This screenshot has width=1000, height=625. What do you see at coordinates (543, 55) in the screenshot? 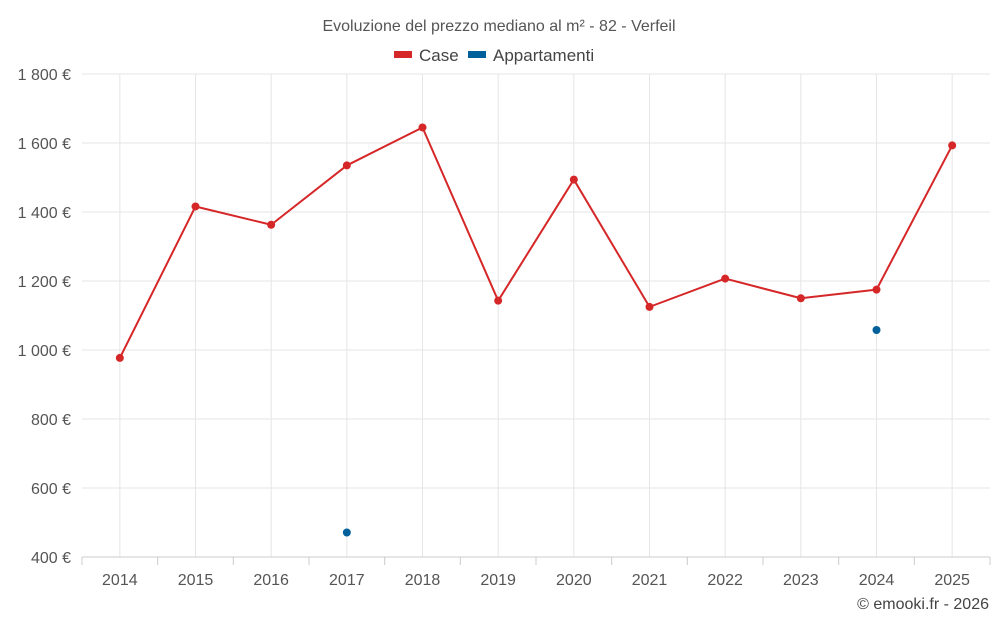
I see `legend-label-appartamenti: Appartamenti` at bounding box center [543, 55].